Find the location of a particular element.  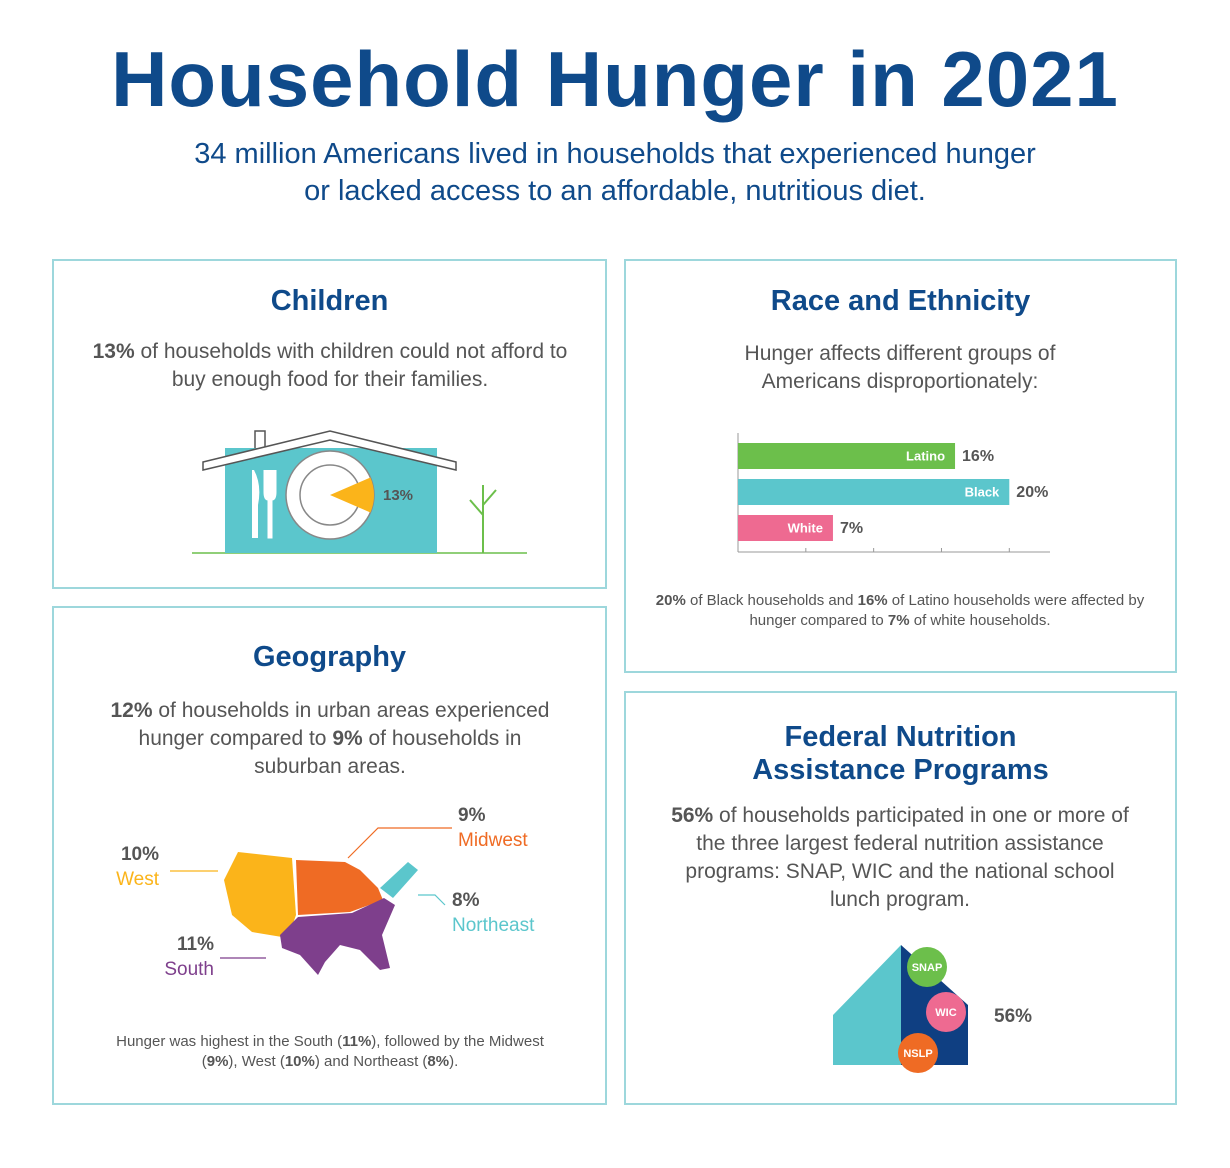

bar-category: White is located at coordinates (805, 527).